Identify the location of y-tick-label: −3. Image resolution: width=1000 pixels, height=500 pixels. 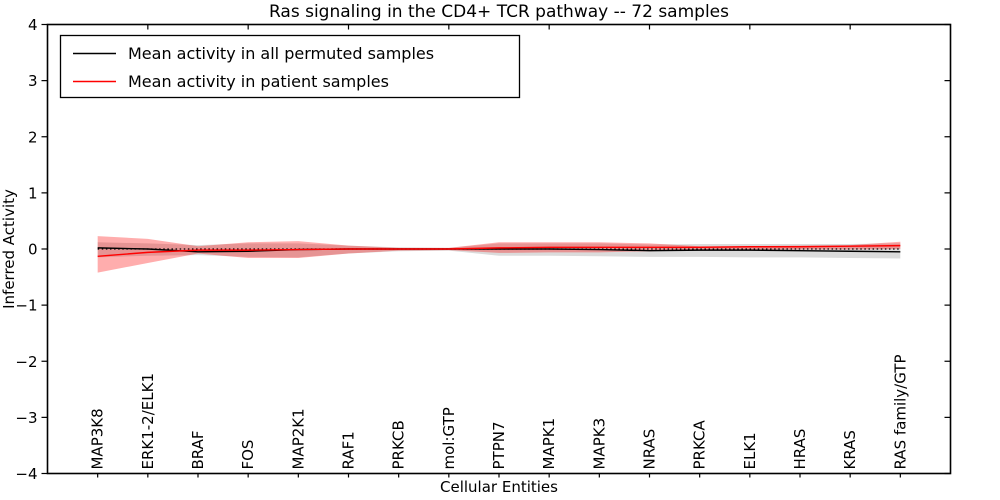
(26, 418).